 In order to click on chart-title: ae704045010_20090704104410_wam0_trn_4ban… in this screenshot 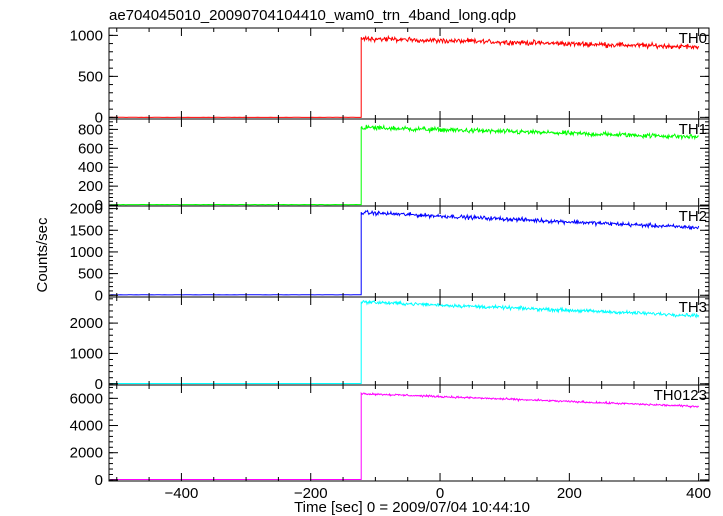, I will do `click(312, 15)`.